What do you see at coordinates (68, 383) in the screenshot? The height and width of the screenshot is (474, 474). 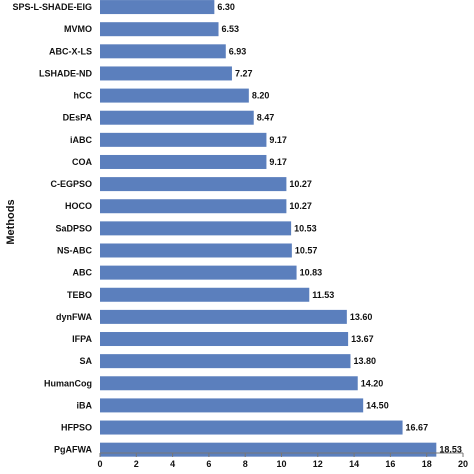 I see `category-label: HumanCog` at bounding box center [68, 383].